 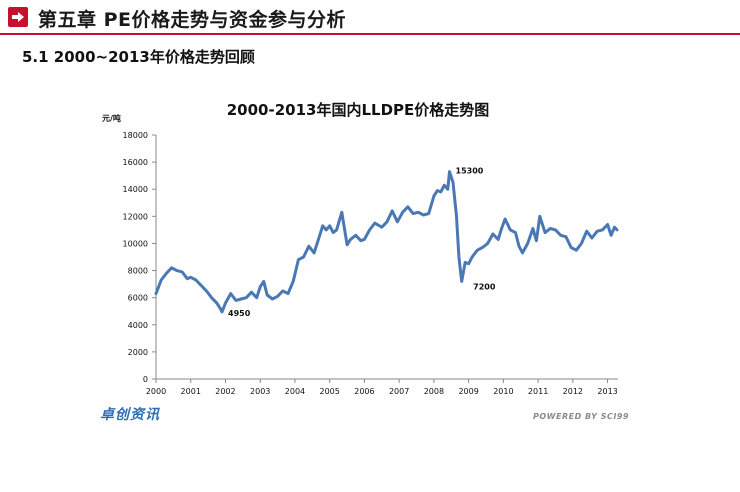 I want to click on powered-by-text: POWERED BY SCI99, so click(x=581, y=416).